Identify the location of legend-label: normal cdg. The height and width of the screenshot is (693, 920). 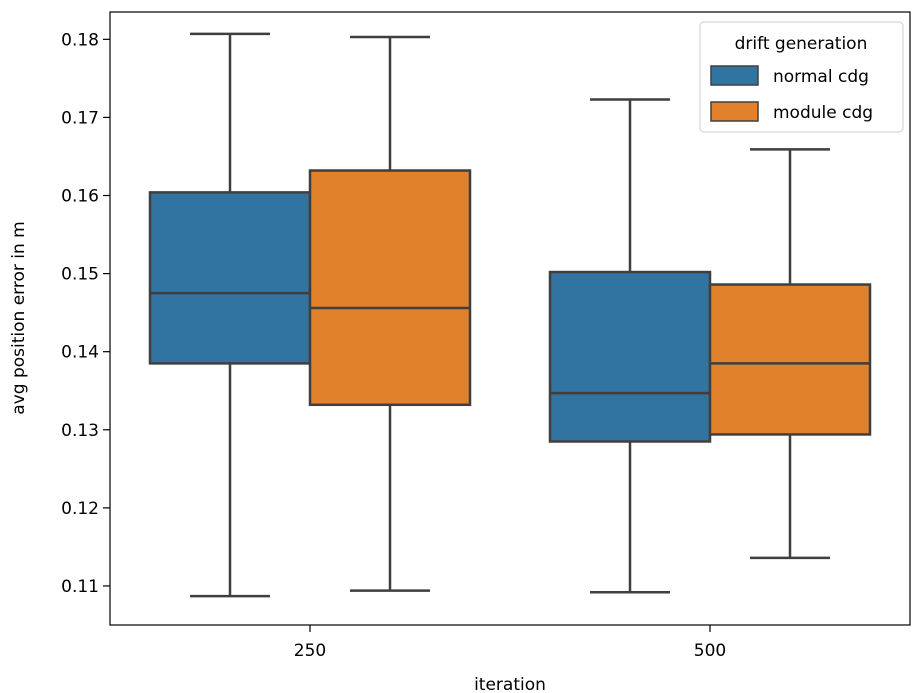
(821, 77).